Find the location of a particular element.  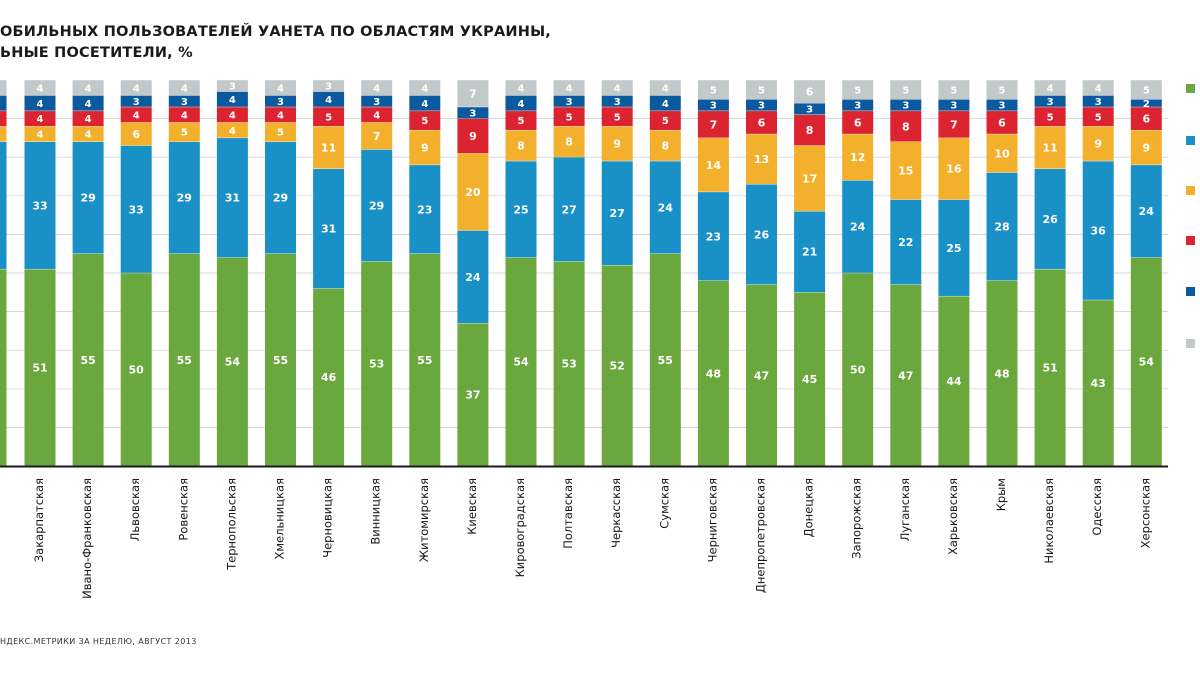

data-label: 46 is located at coordinates (329, 377).